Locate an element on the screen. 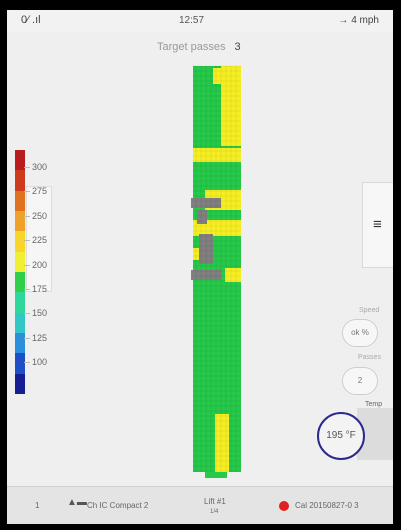  speed-label: Speed is located at coordinates (369, 310).